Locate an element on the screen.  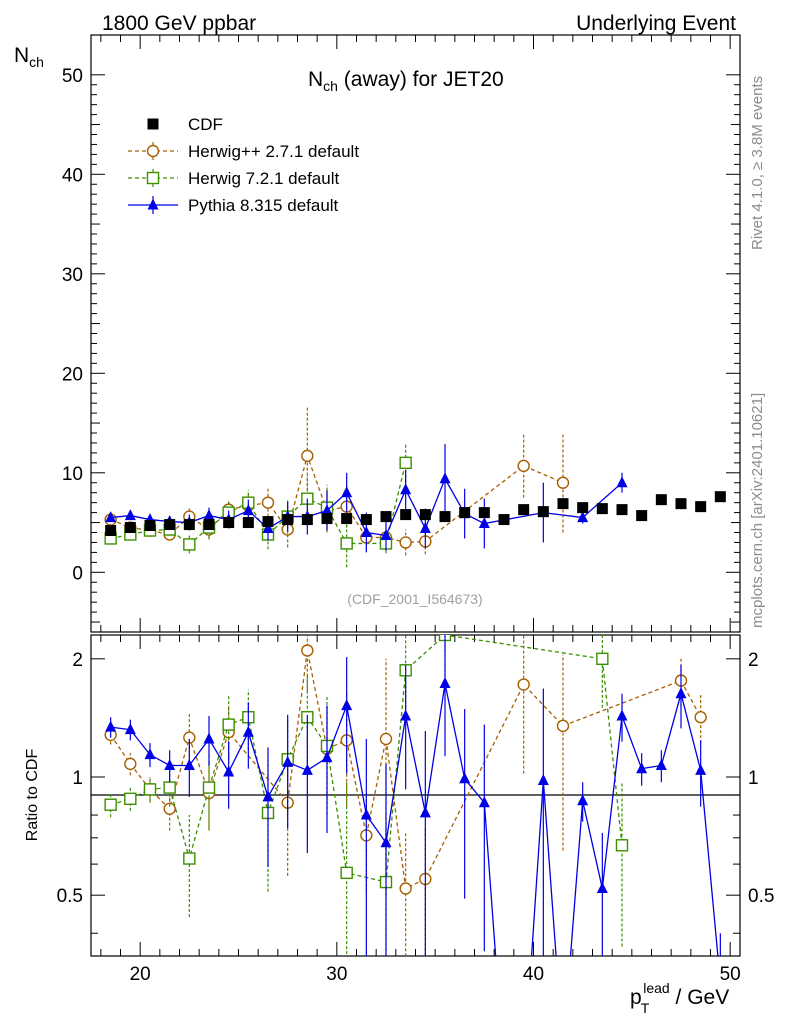
legend-label: Herwig++ 2.7.1 default is located at coordinates (273, 151).